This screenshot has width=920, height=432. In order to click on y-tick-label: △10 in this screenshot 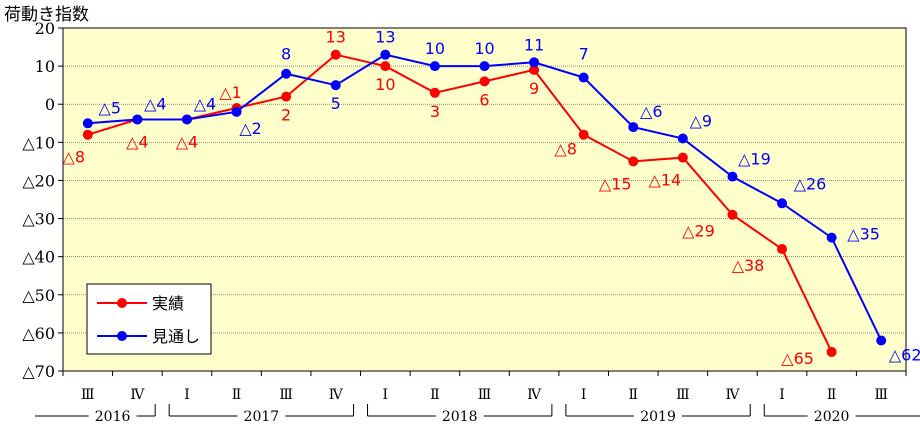, I will do `click(38, 142)`.